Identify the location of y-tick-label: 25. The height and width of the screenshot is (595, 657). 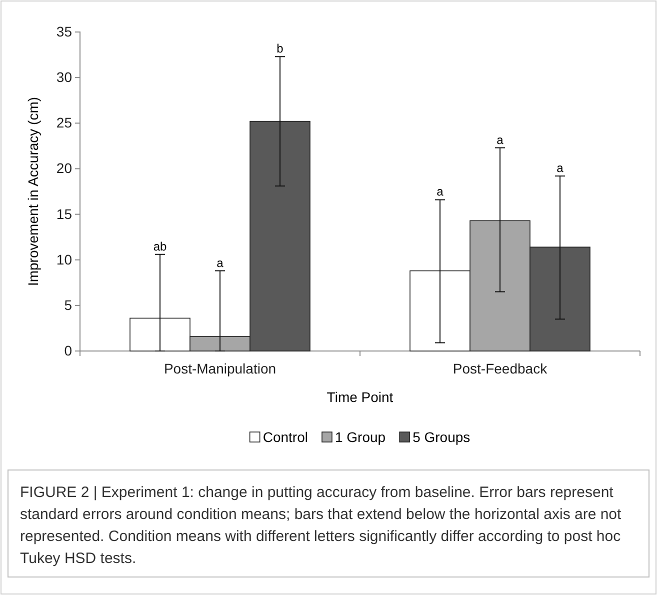
(64, 122).